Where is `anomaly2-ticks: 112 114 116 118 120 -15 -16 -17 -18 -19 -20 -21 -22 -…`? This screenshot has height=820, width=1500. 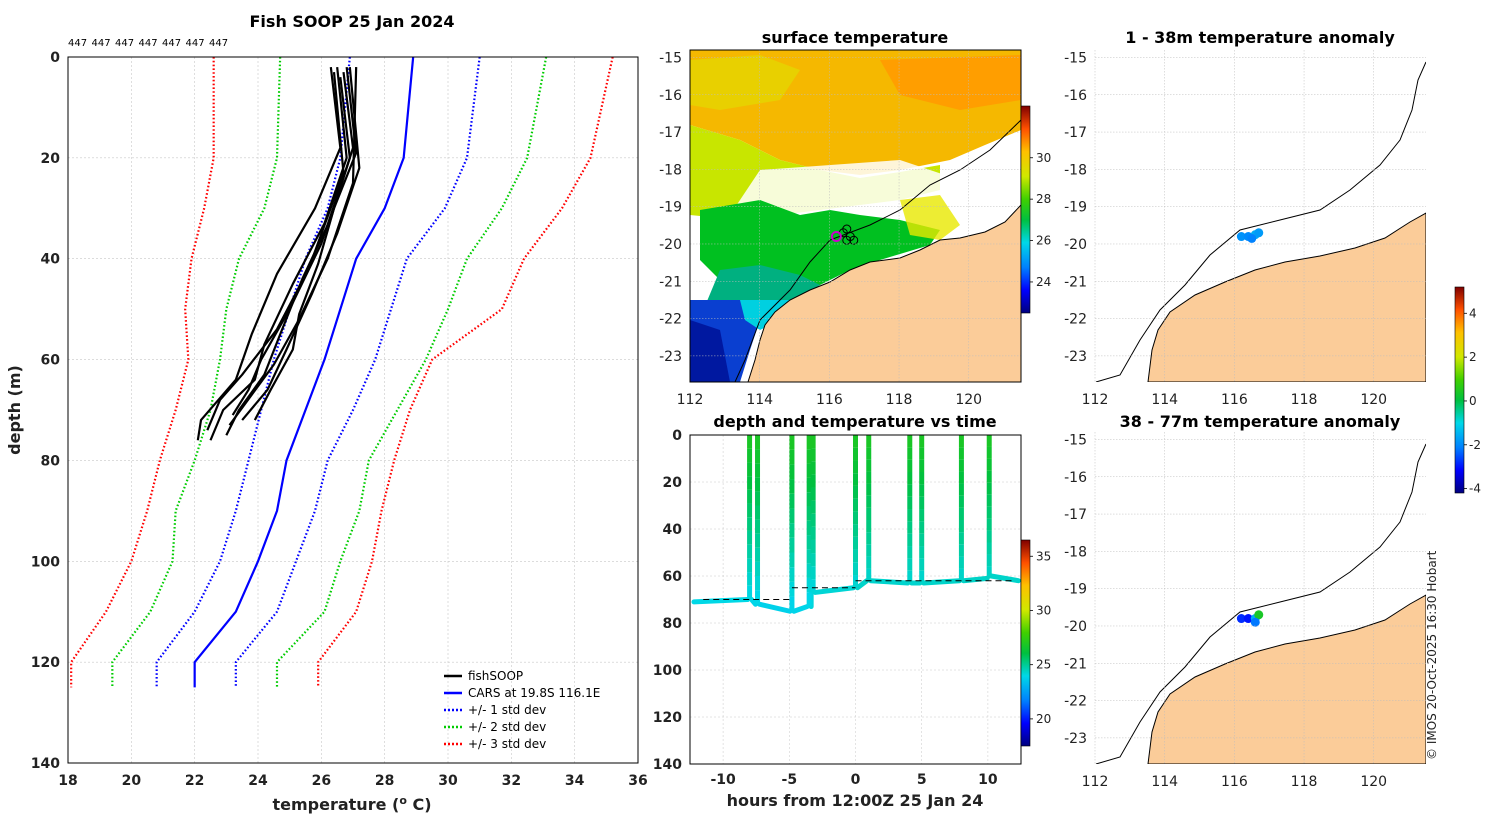
anomaly2-ticks: 112 114 116 118 120 -15 -16 -17 -18 -19 -20 -21 -22 -… is located at coordinates (1225, 611).